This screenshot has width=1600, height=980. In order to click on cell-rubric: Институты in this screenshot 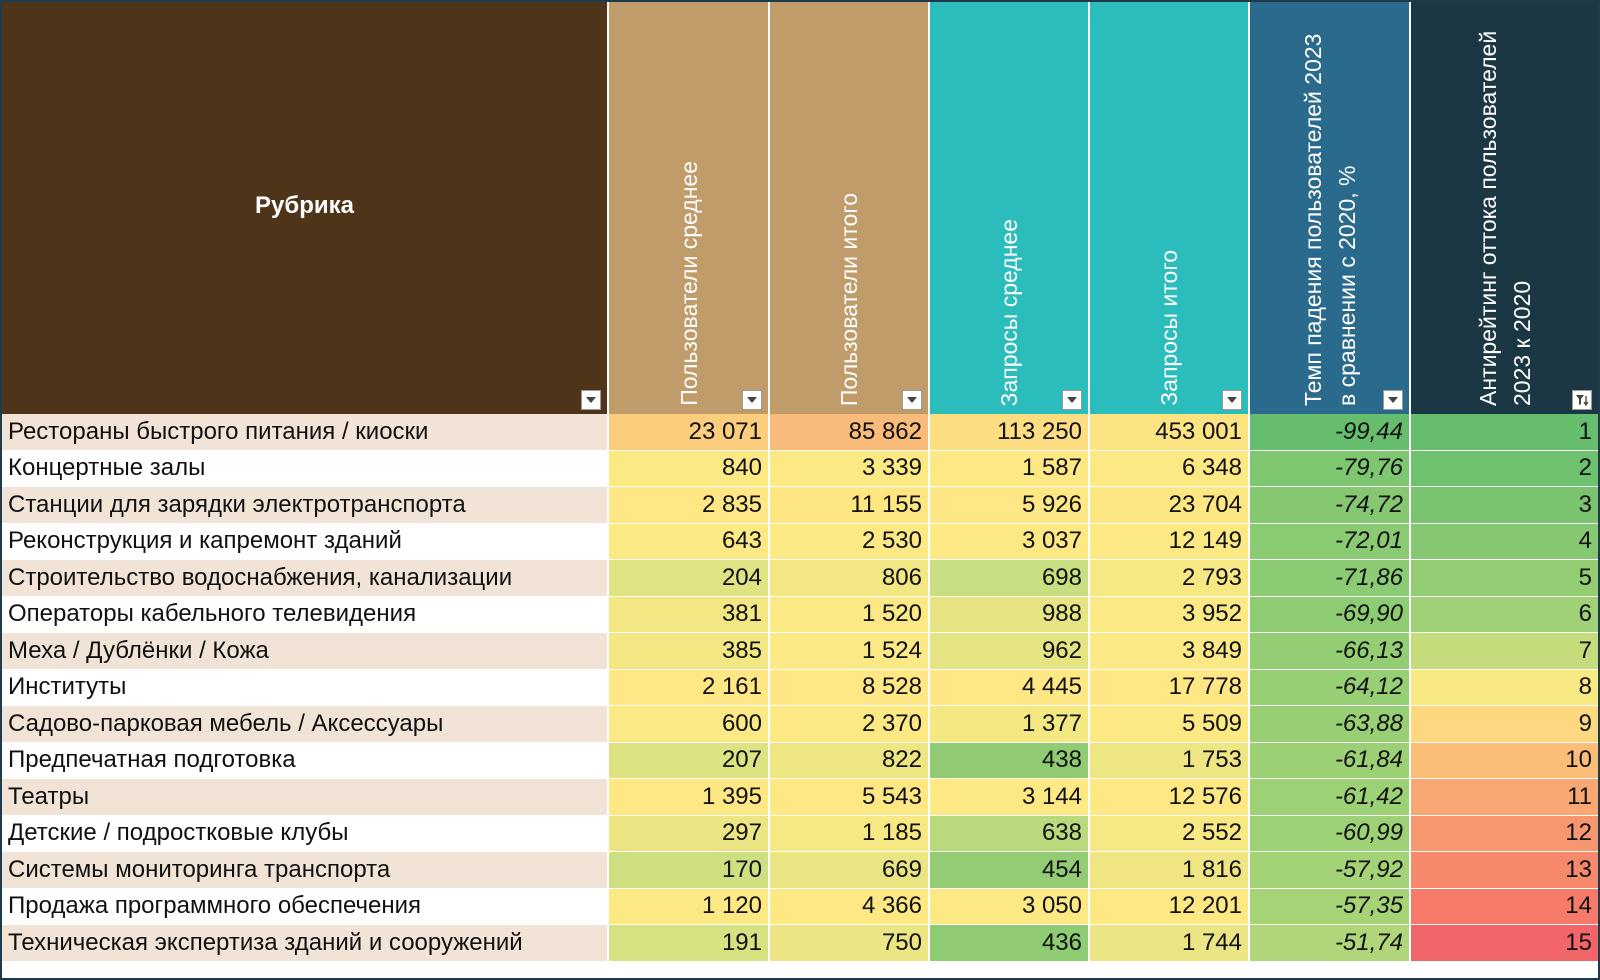, I will do `click(305, 687)`.